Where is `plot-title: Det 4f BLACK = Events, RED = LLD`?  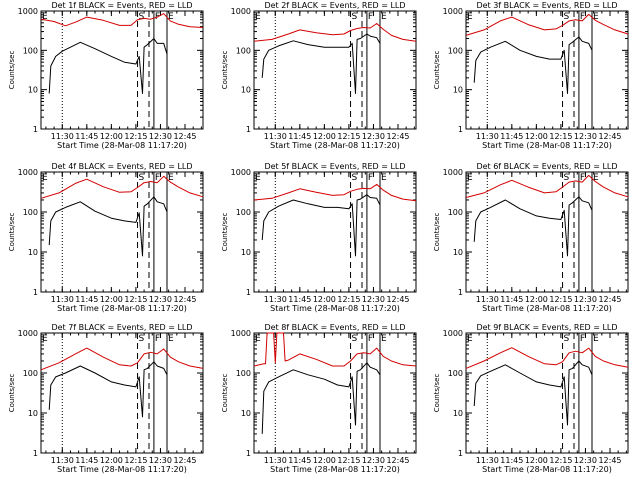 plot-title: Det 4f BLACK = Events, RED = LLD is located at coordinates (121, 166).